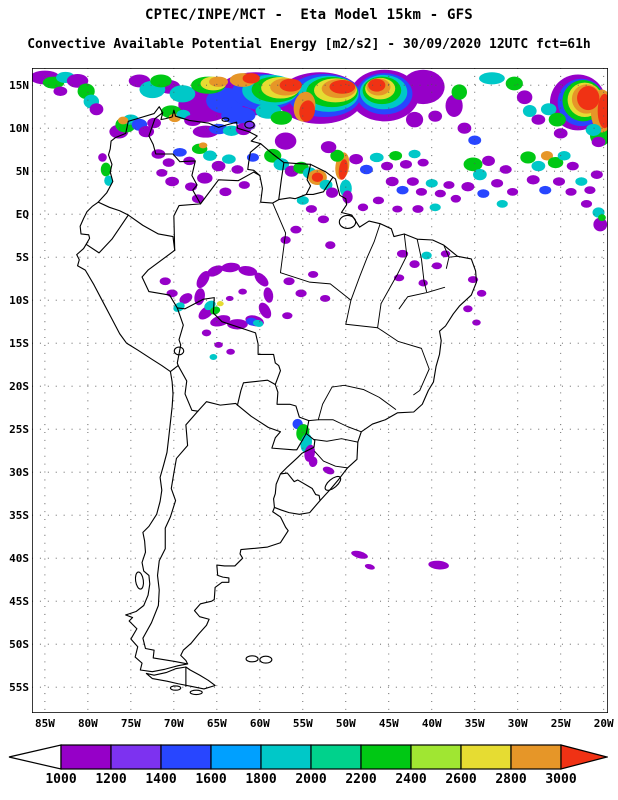 This screenshot has height=800, width=618. I want to click on lon-tick-label: 25W, so click(560, 723).